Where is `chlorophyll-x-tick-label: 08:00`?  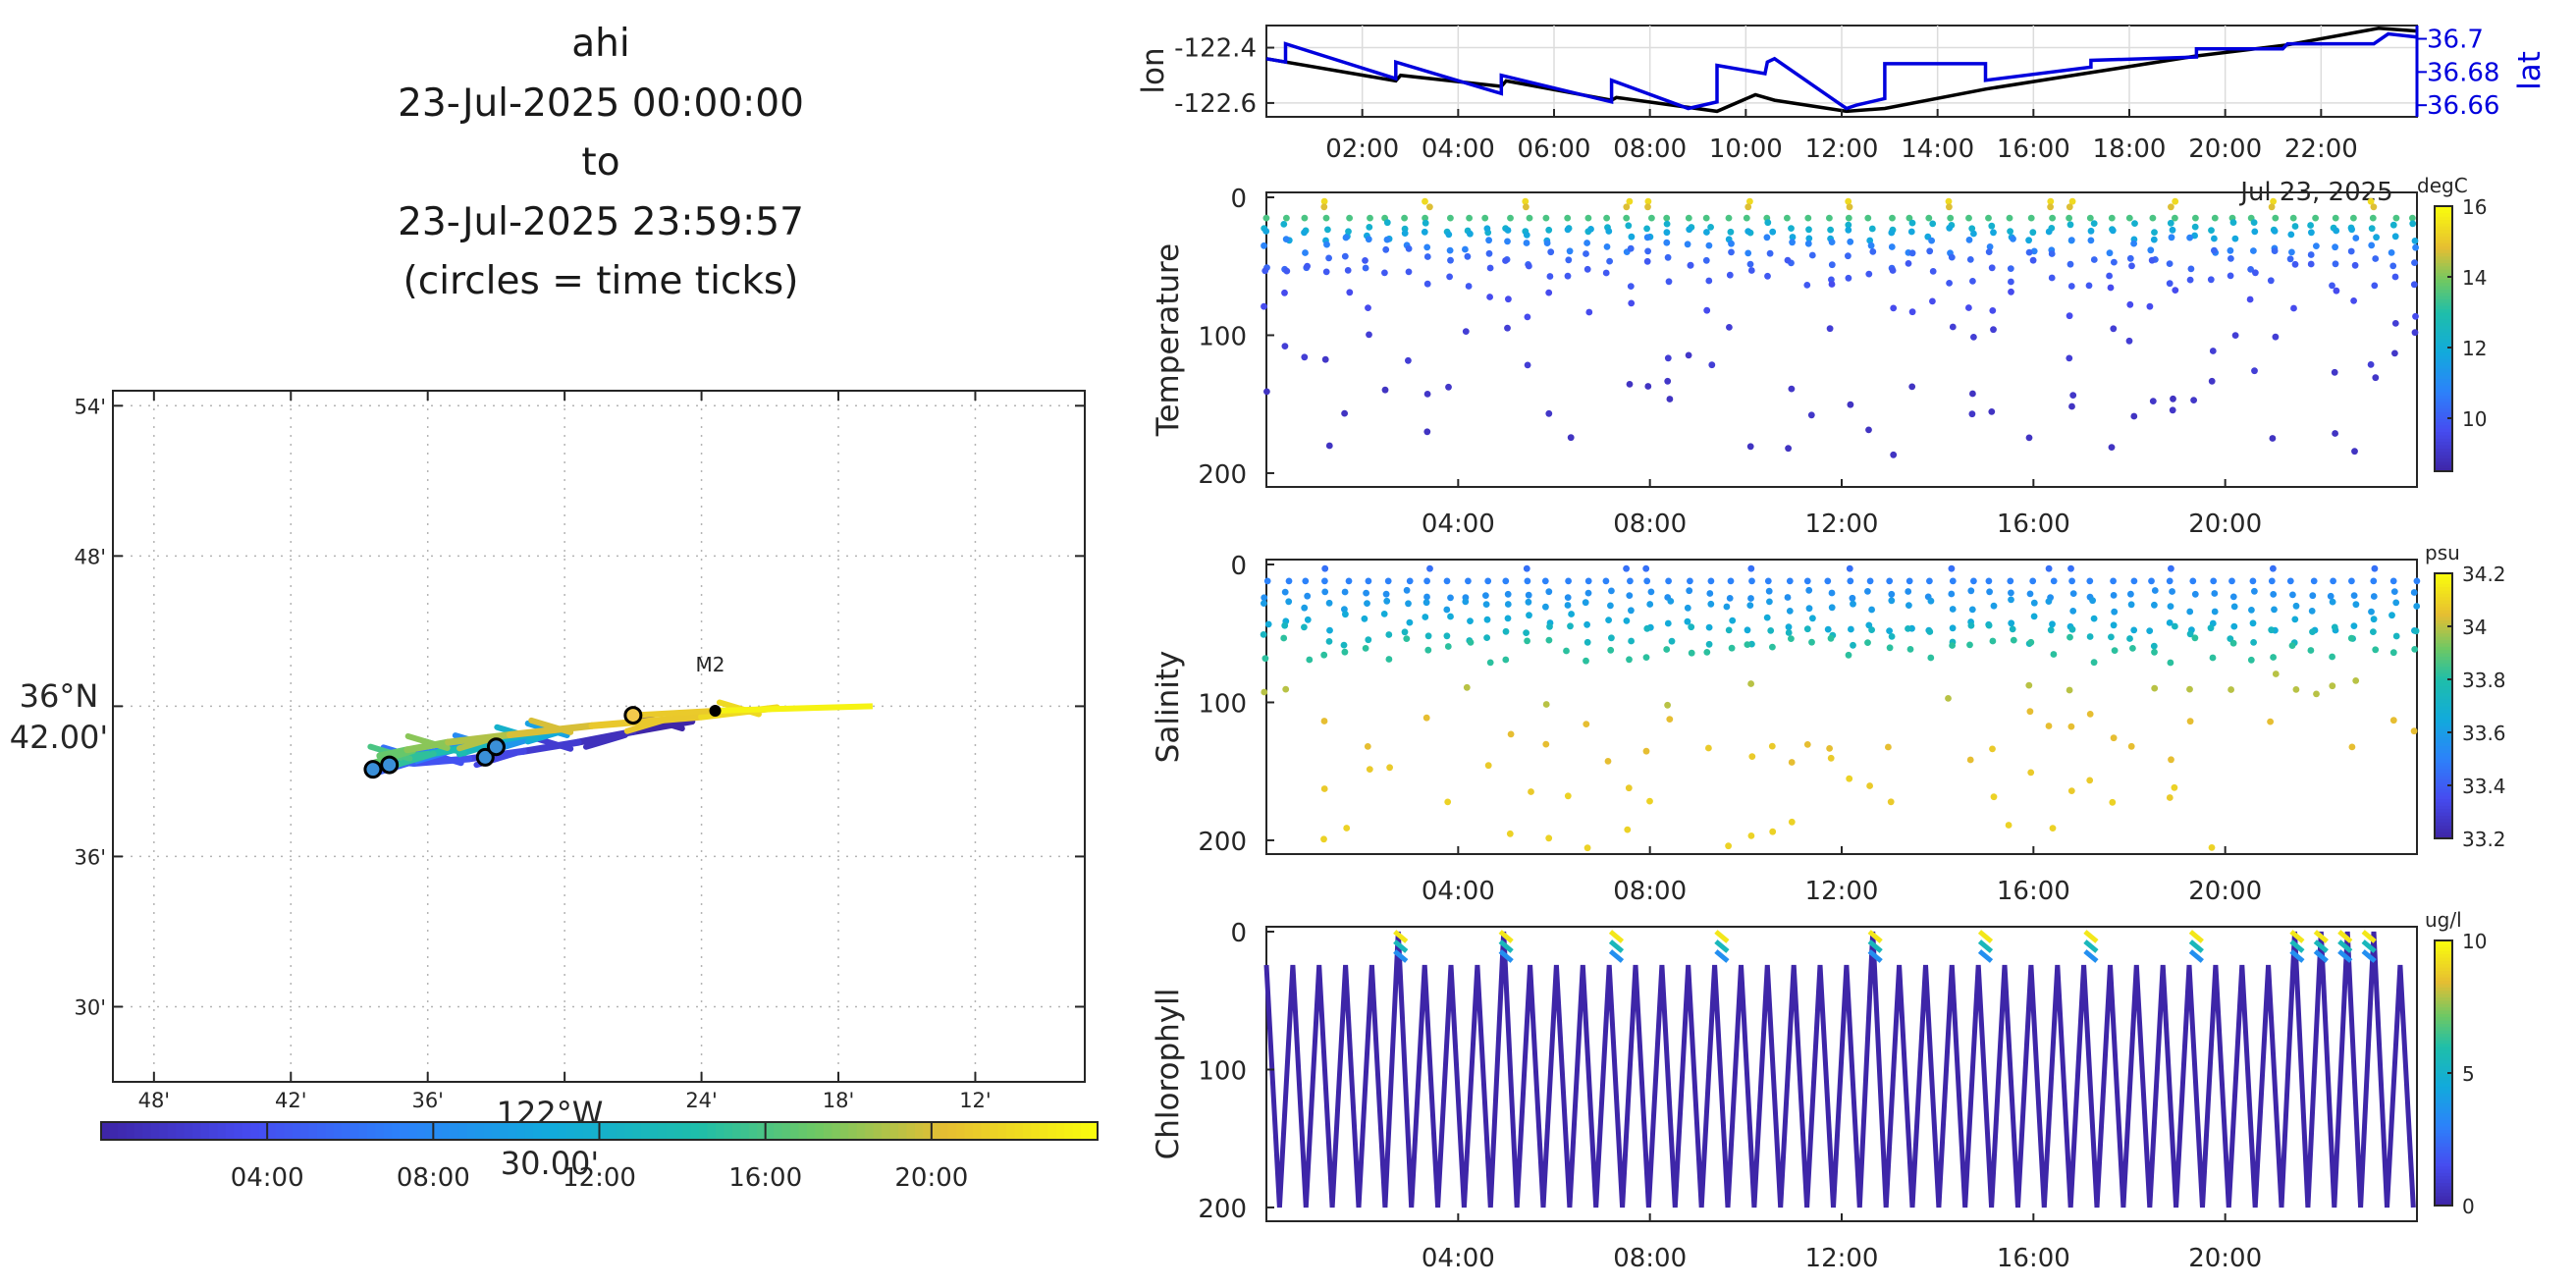 chlorophyll-x-tick-label: 08:00 is located at coordinates (1650, 1258).